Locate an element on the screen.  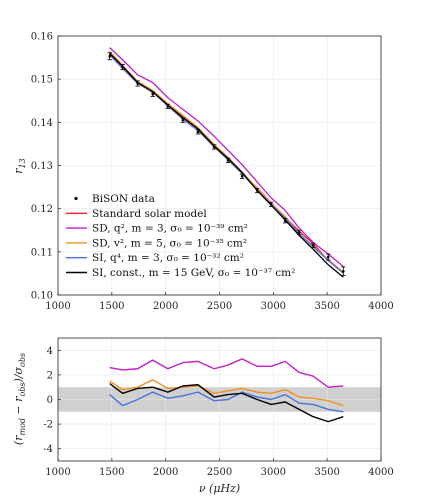
y-tick-label: 4 is located at coordinates (50, 351).